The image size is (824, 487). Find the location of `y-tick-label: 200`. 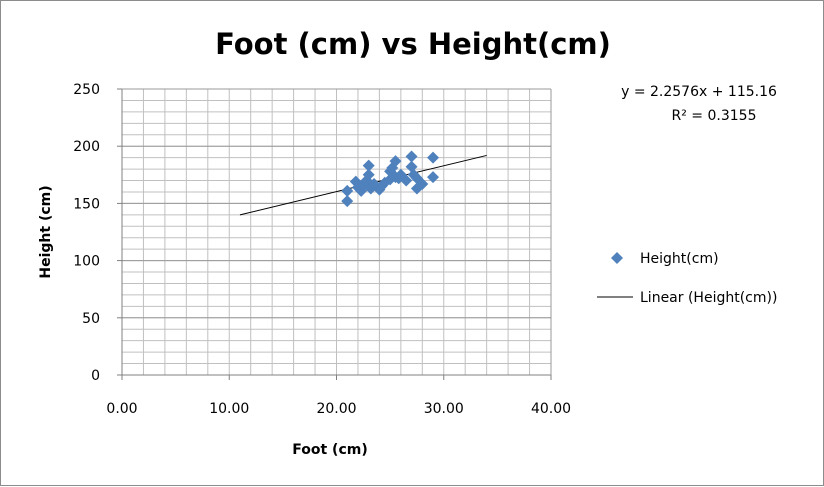

y-tick-label: 200 is located at coordinates (86, 147).